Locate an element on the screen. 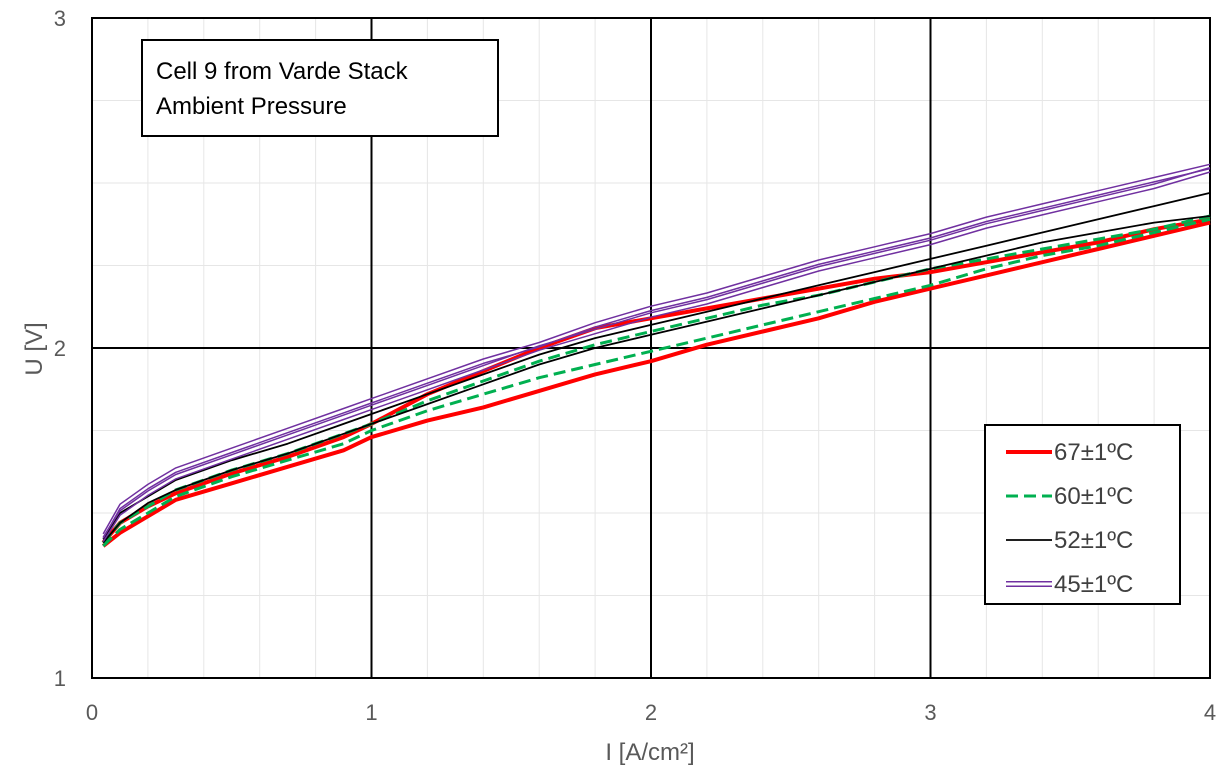 This screenshot has height=769, width=1224. annotation-frame is located at coordinates (320, 88).